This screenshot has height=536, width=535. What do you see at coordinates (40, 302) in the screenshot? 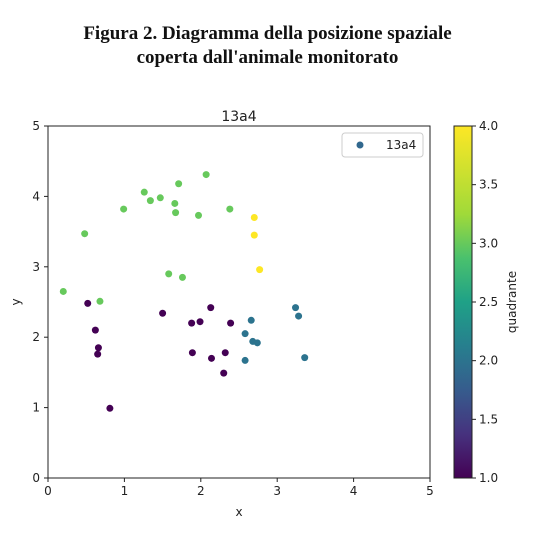
I see `y-axis-ticks: 0 1 2 3 4 5` at bounding box center [40, 302].